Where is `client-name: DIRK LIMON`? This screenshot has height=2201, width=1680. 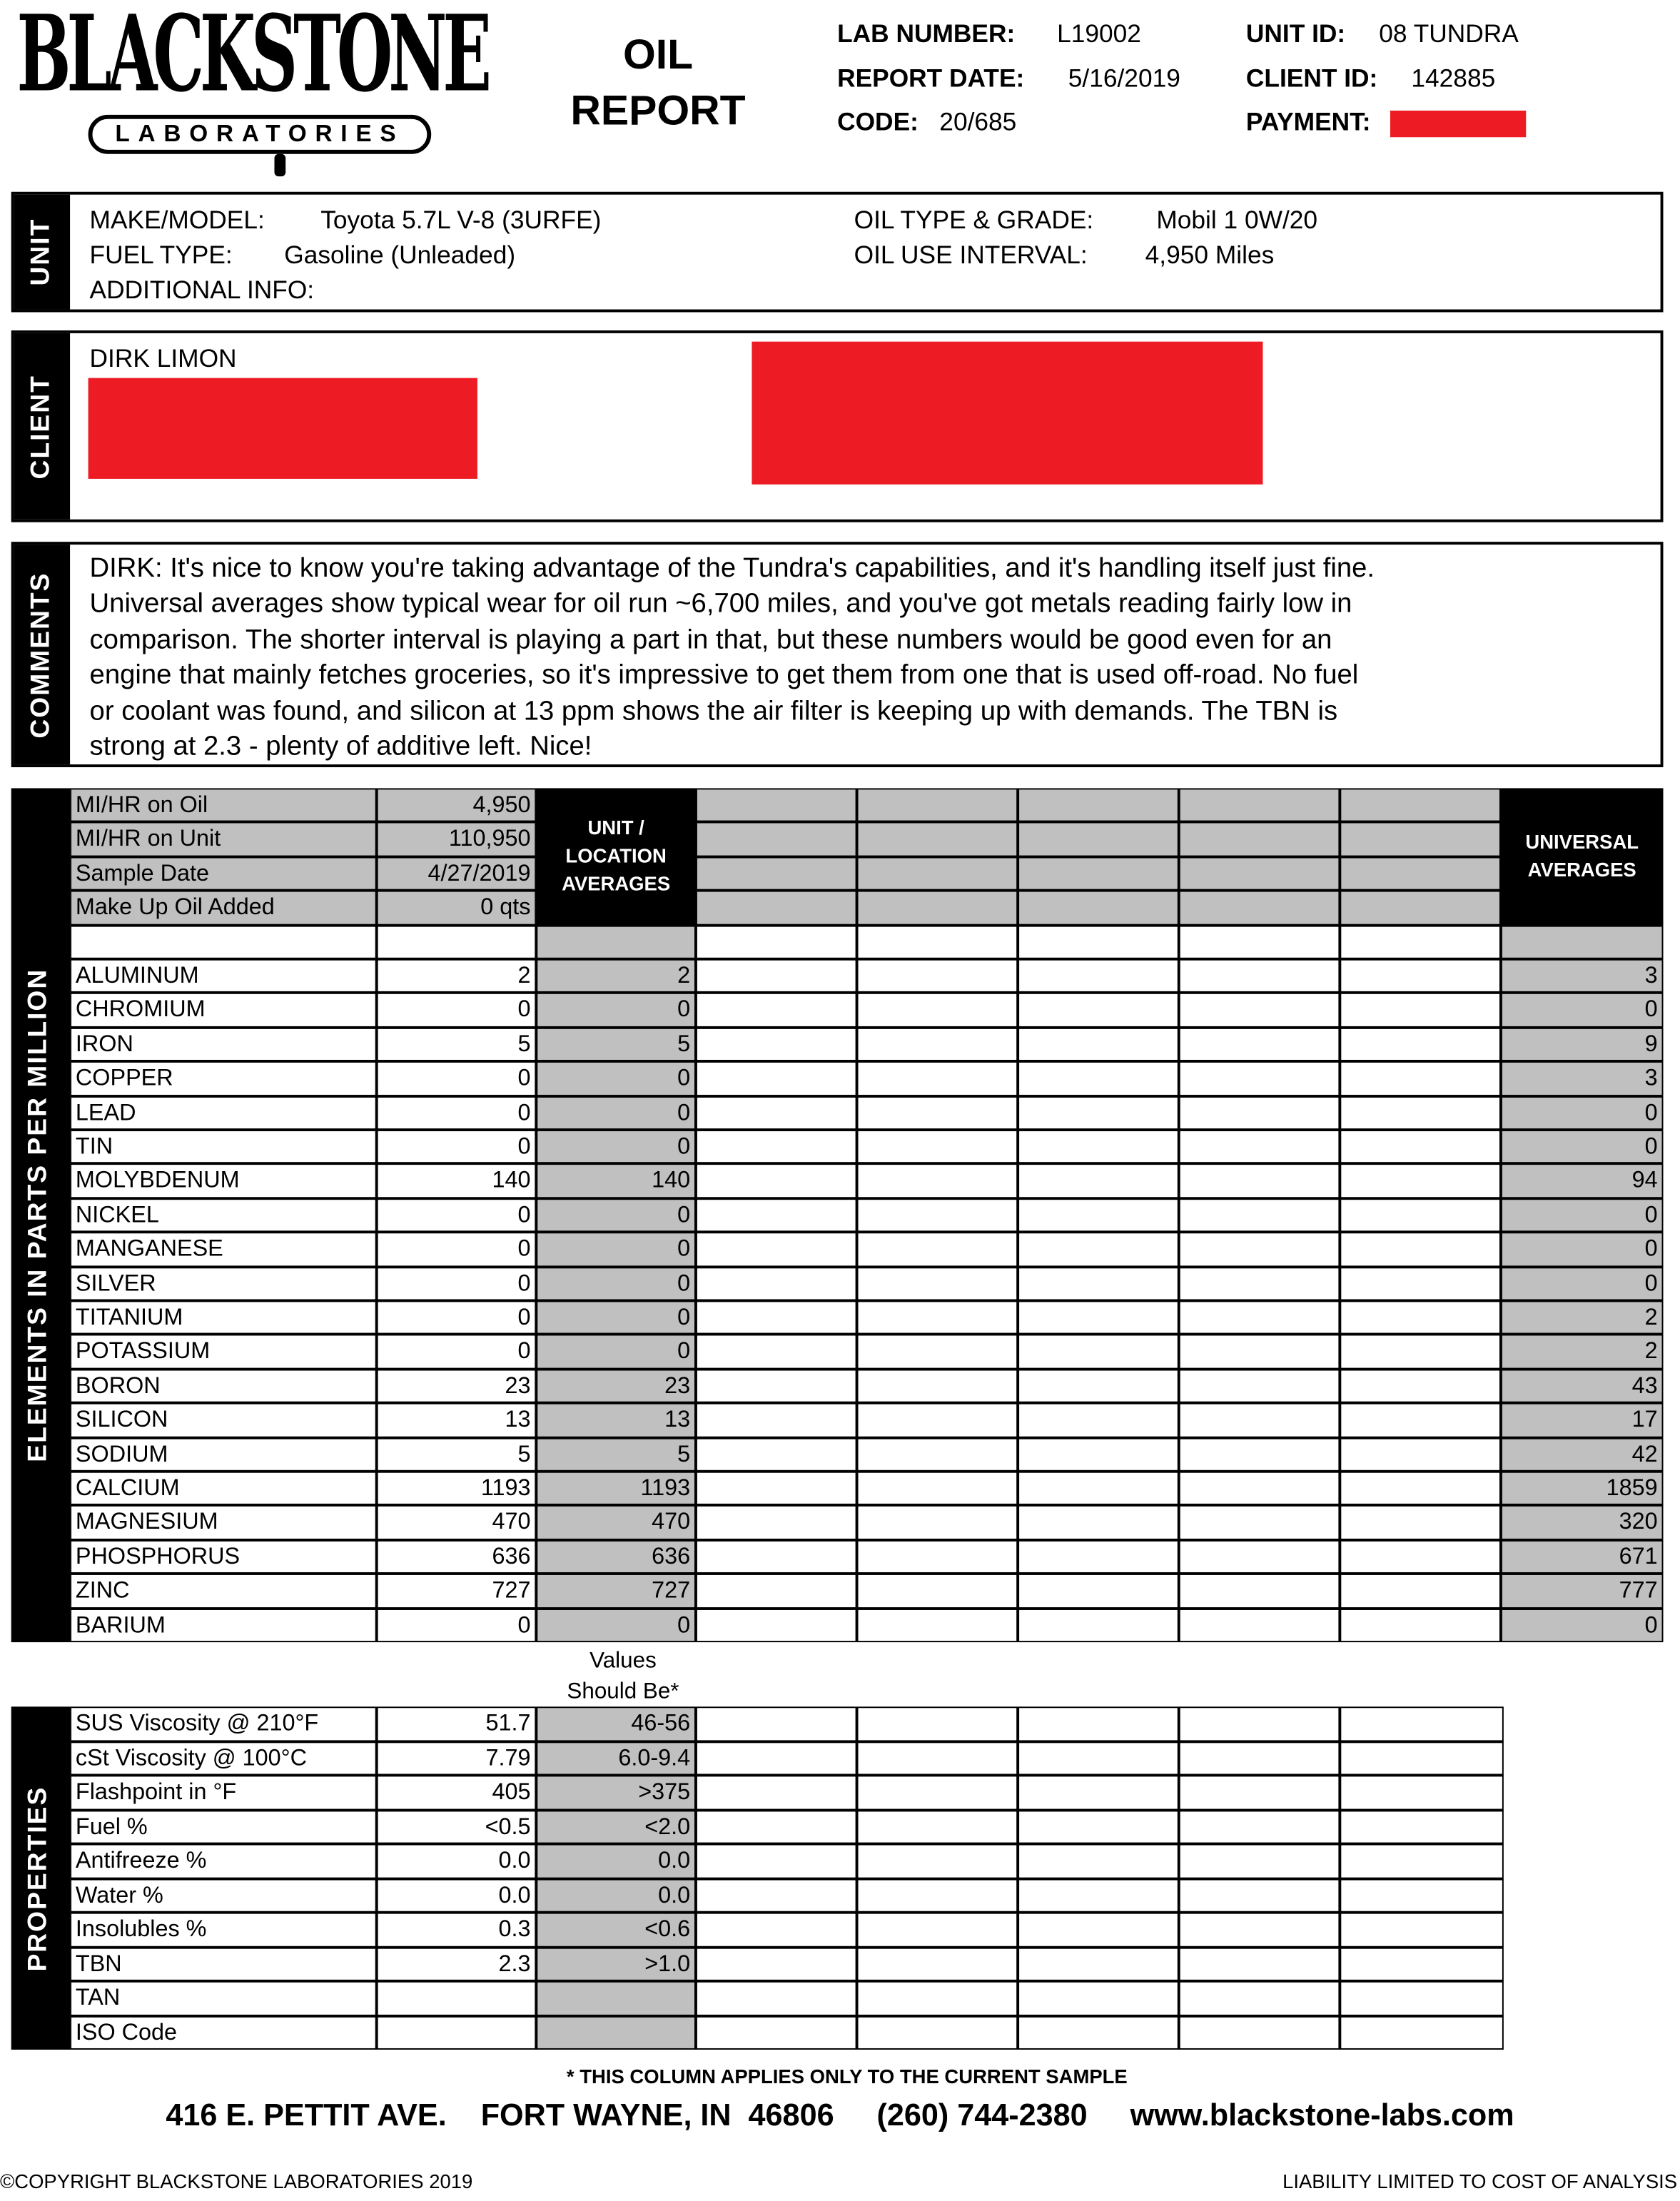 client-name: DIRK LIMON is located at coordinates (163, 358).